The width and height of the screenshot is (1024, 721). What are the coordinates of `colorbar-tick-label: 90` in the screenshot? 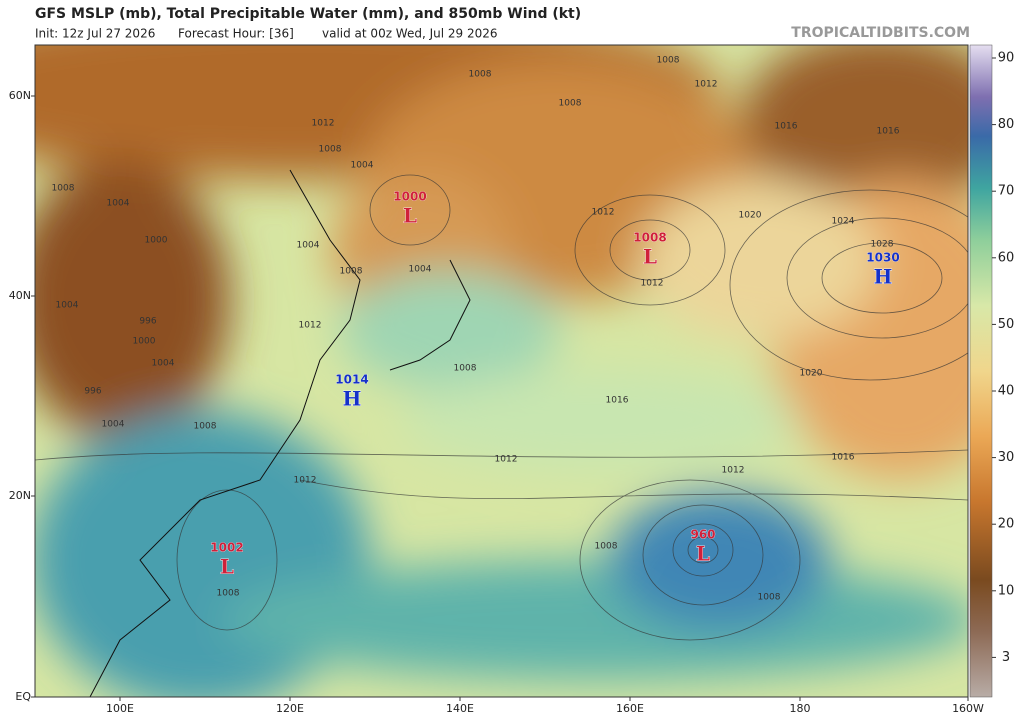 It's located at (1006, 58).